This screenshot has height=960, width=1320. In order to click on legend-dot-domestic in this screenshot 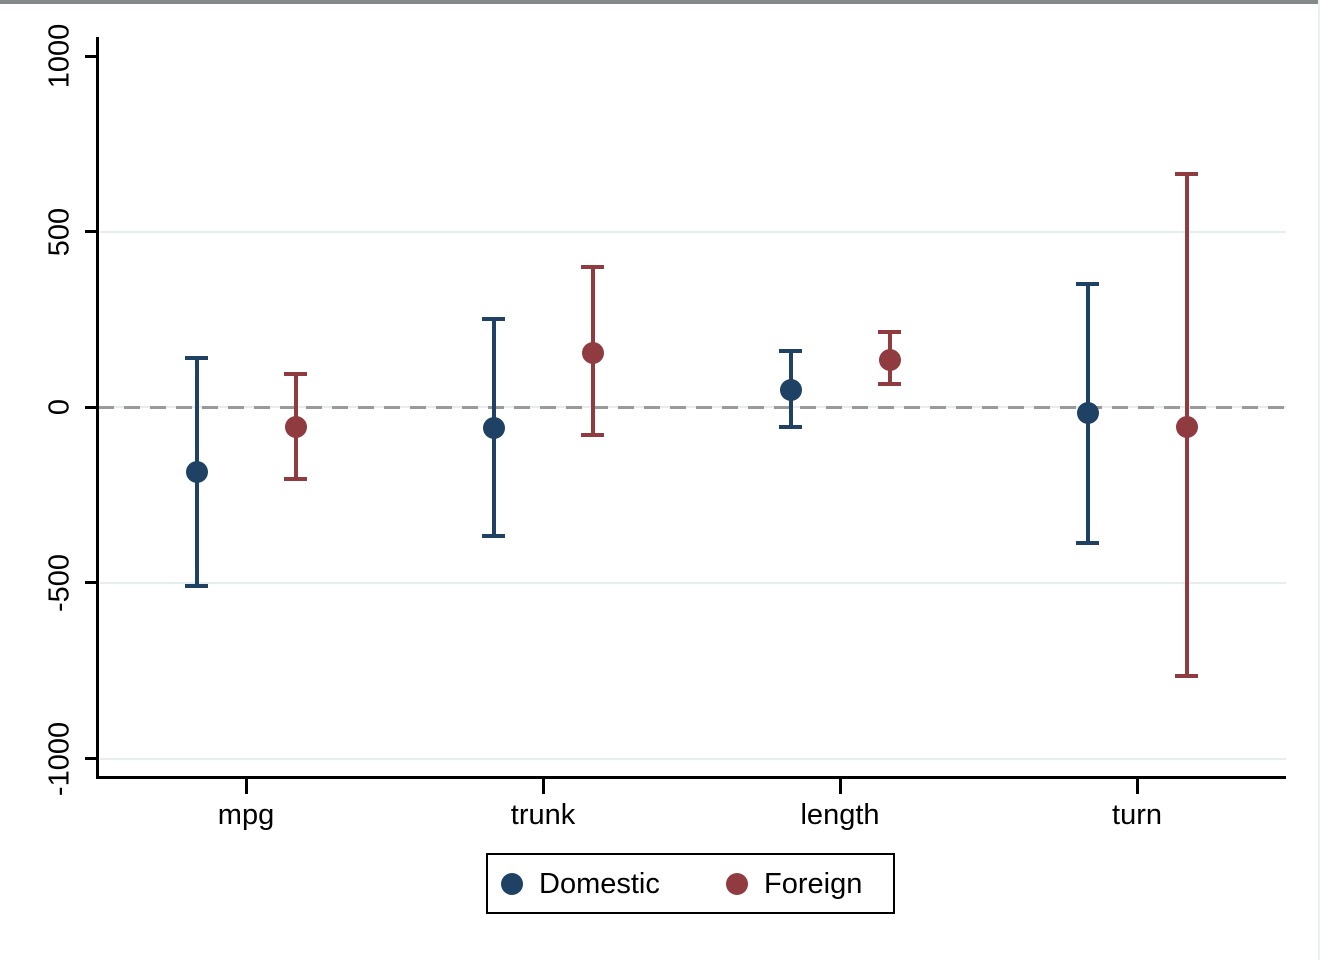, I will do `click(512, 884)`.